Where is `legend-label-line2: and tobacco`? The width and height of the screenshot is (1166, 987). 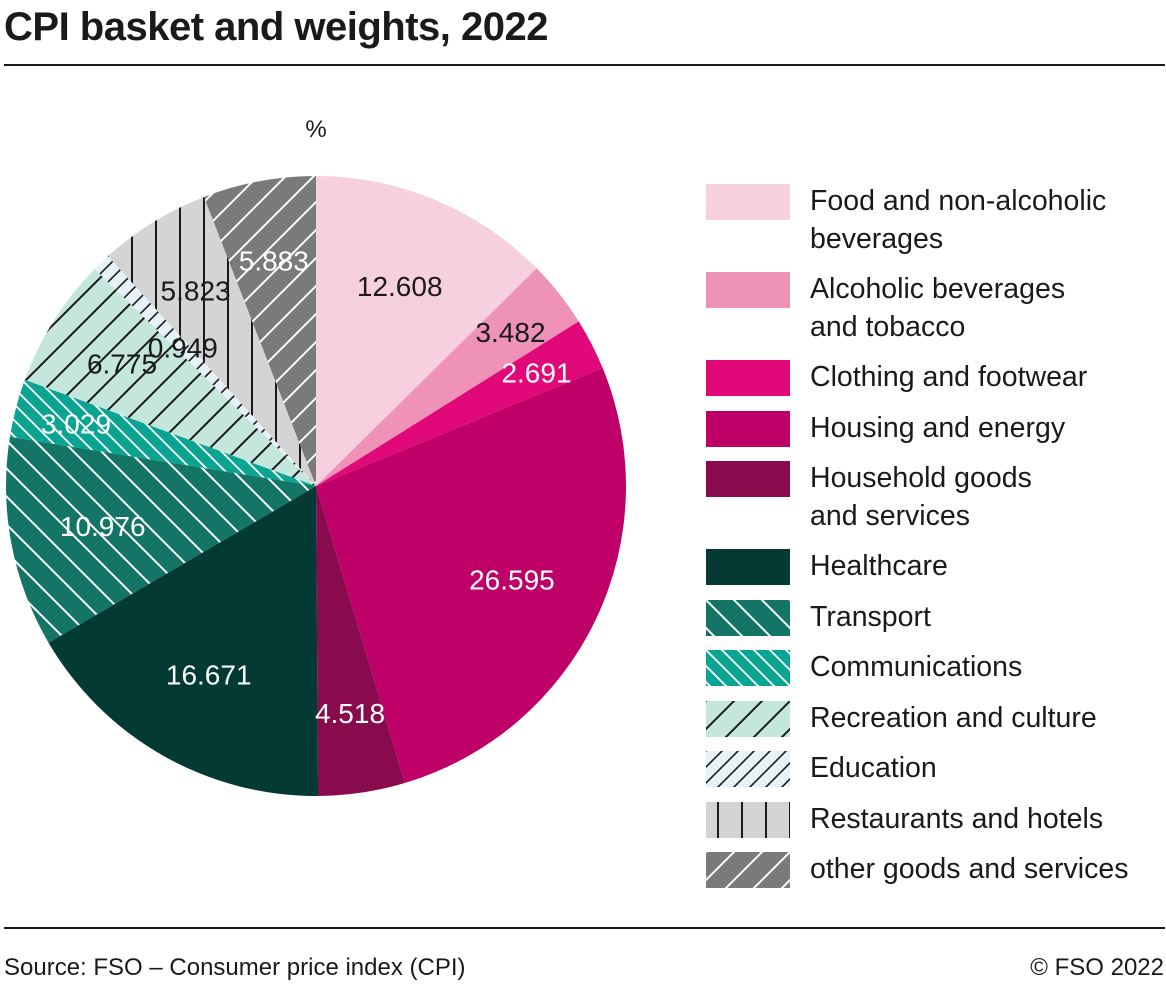
legend-label-line2: and tobacco is located at coordinates (888, 327).